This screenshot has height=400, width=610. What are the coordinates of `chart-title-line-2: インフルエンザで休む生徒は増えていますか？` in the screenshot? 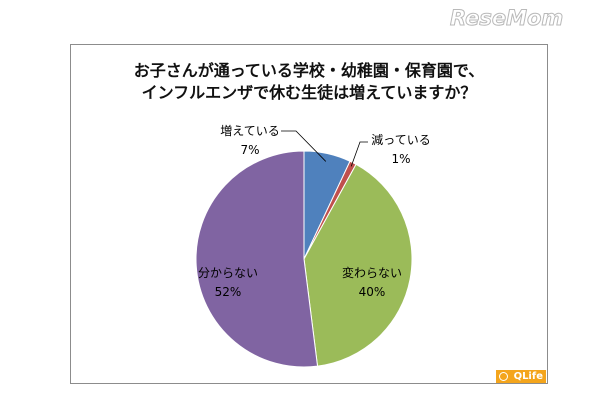 It's located at (309, 92).